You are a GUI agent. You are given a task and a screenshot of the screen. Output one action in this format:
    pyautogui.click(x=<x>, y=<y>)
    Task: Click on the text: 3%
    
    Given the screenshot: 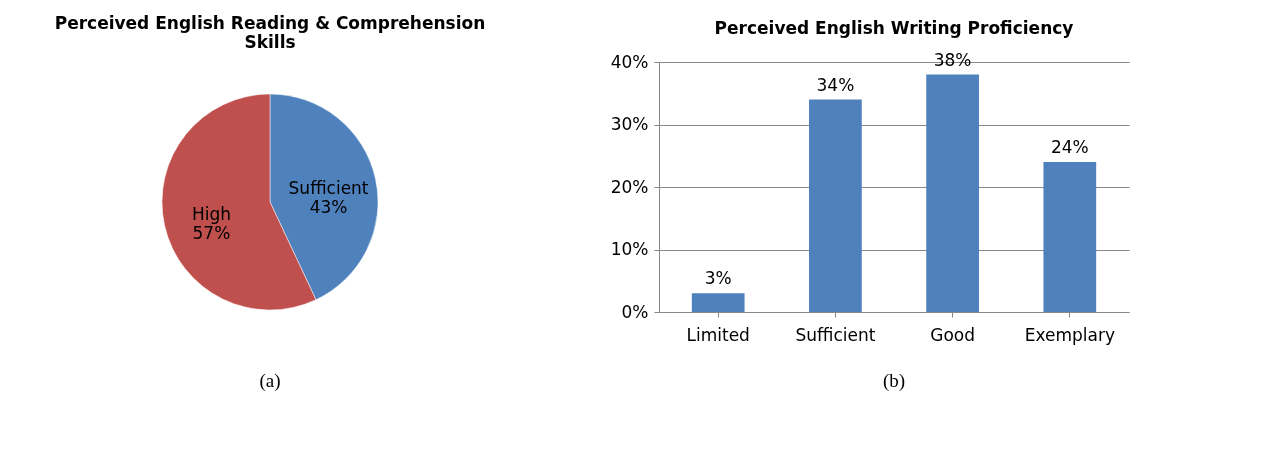 What is the action you would take?
    pyautogui.click(x=718, y=278)
    